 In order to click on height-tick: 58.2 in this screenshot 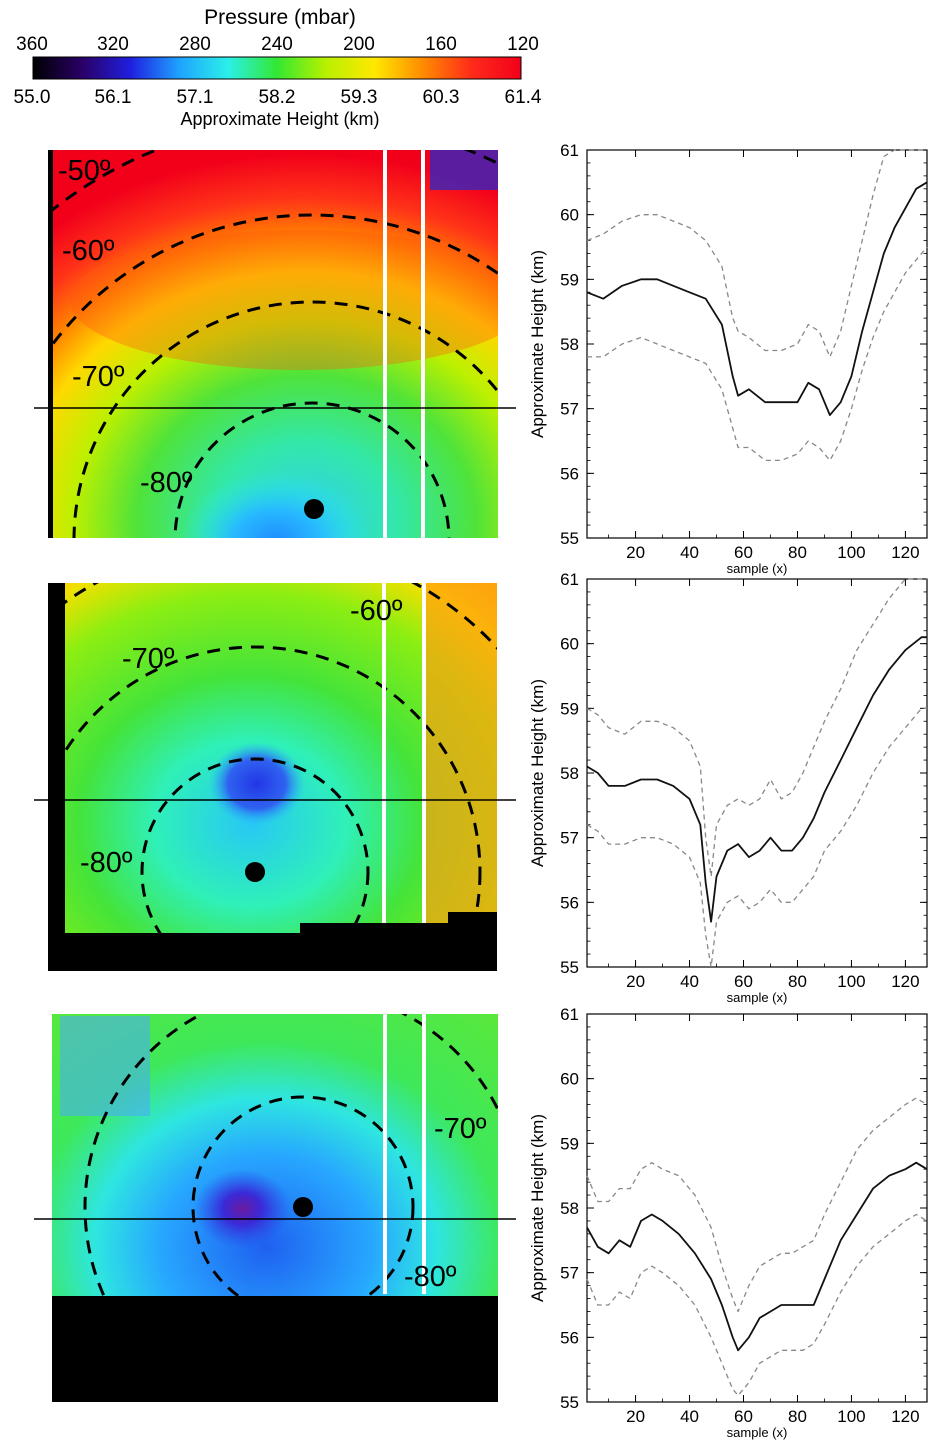, I will do `click(277, 97)`.